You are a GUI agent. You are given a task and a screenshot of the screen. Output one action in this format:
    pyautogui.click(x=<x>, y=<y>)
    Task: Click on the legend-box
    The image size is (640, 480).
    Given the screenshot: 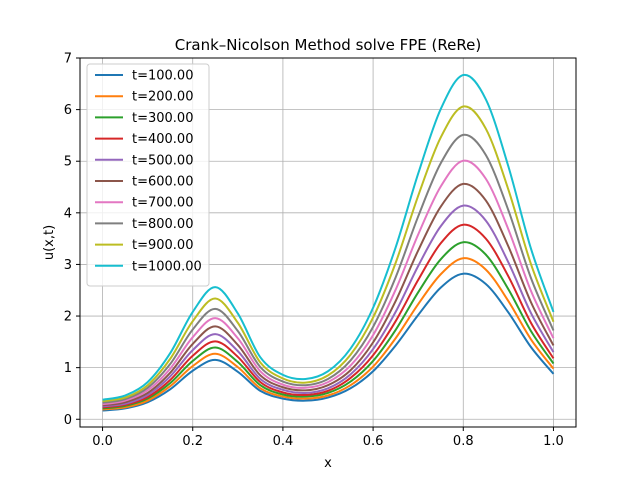 What is the action you would take?
    pyautogui.click(x=148, y=175)
    